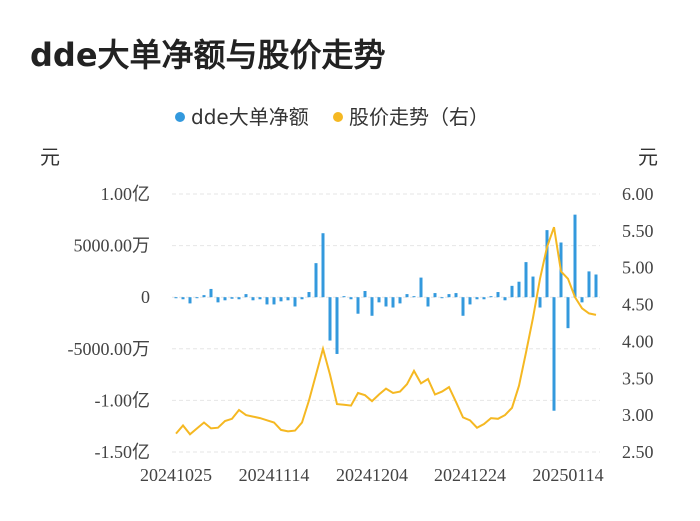  Describe the element at coordinates (112, 246) in the screenshot. I see `left-tick-label: 5000.00万` at that location.